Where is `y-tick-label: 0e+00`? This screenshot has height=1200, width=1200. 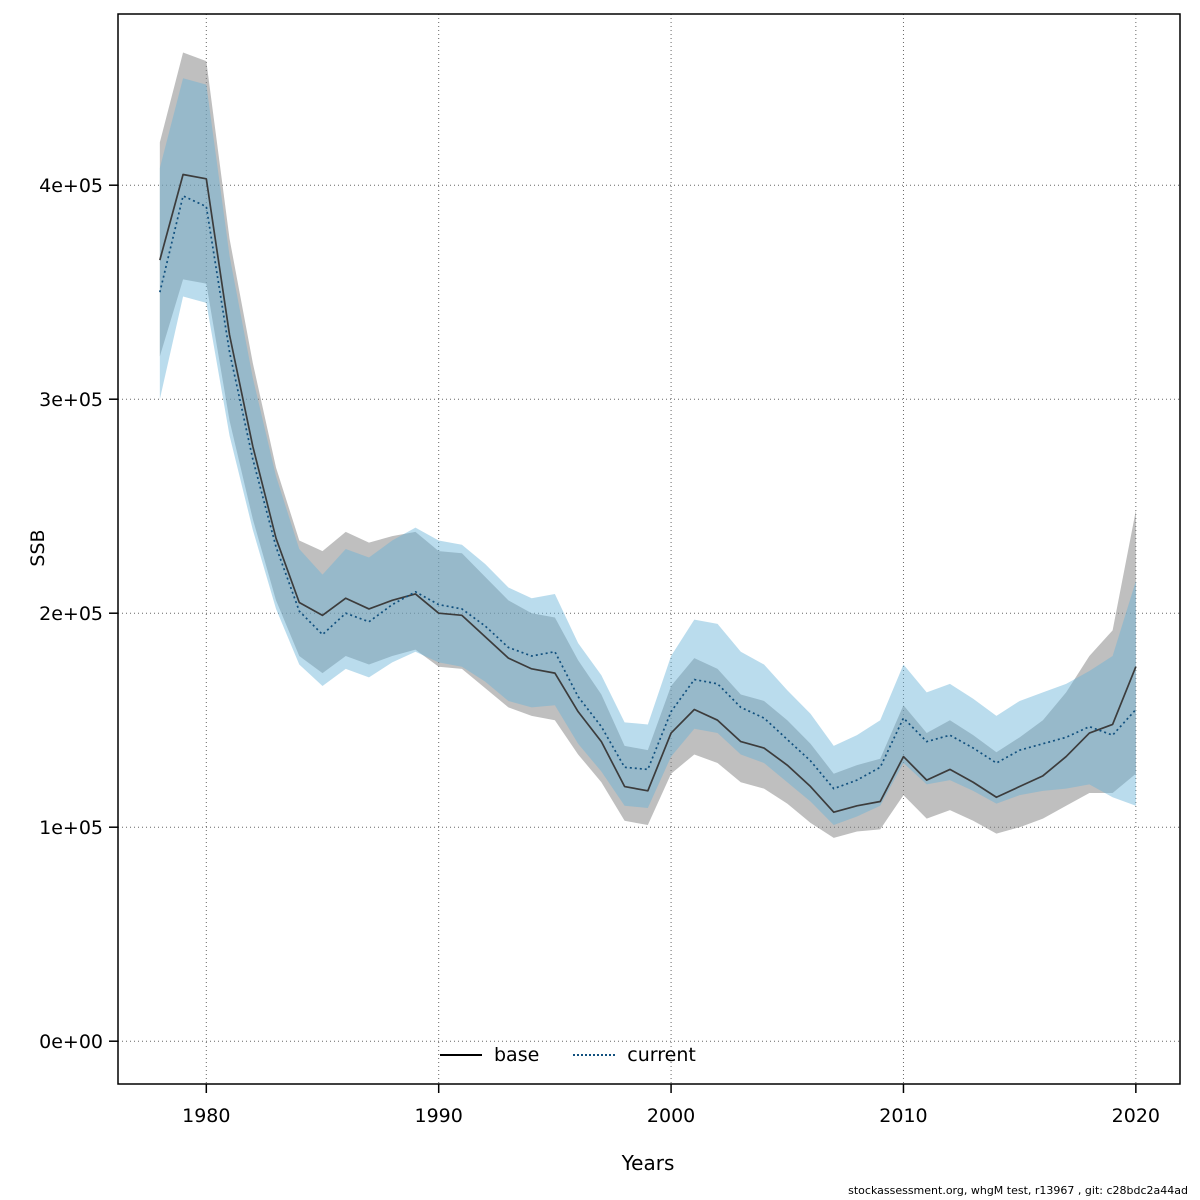
y-tick-label: 0e+00 is located at coordinates (71, 1042).